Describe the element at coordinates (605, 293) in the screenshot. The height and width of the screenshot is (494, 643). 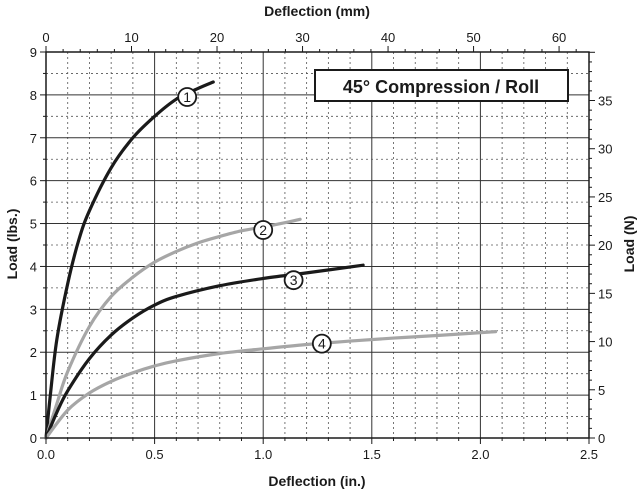
I see `y2-tick-label: 15` at that location.